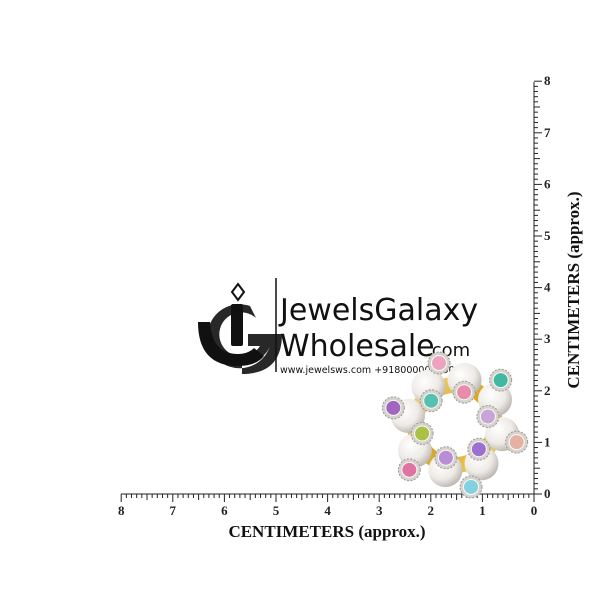 Image resolution: width=600 pixels, height=600 pixels. Describe the element at coordinates (367, 370) in the screenshot. I see `contact: www.jewelsws.com +918000000950` at that location.